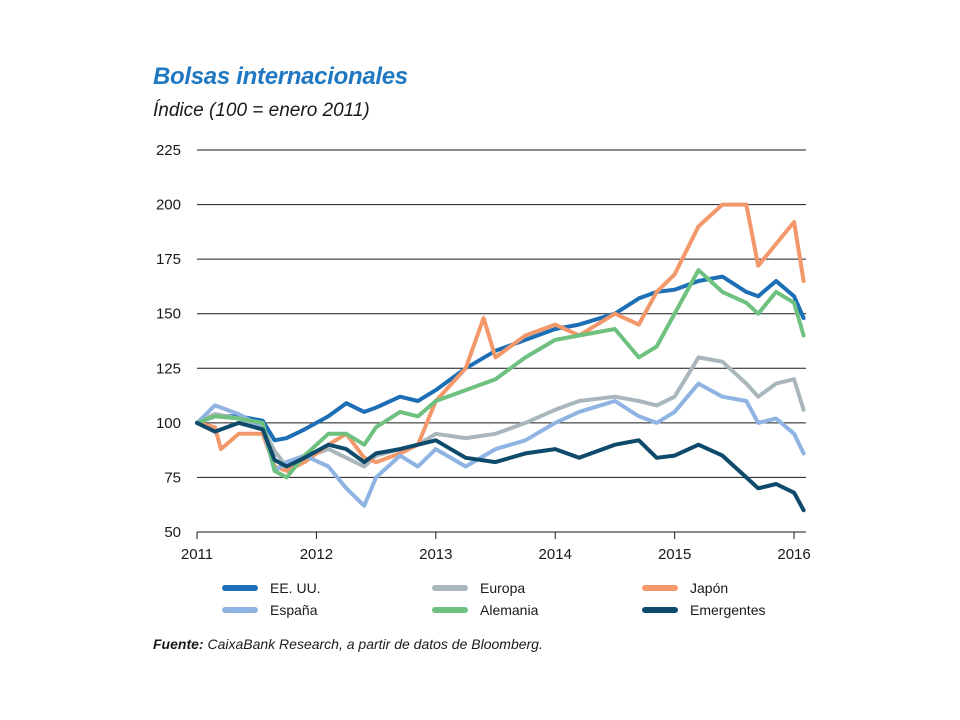 The height and width of the screenshot is (720, 960). What do you see at coordinates (168, 259) in the screenshot?
I see `y-tick-label: 175` at bounding box center [168, 259].